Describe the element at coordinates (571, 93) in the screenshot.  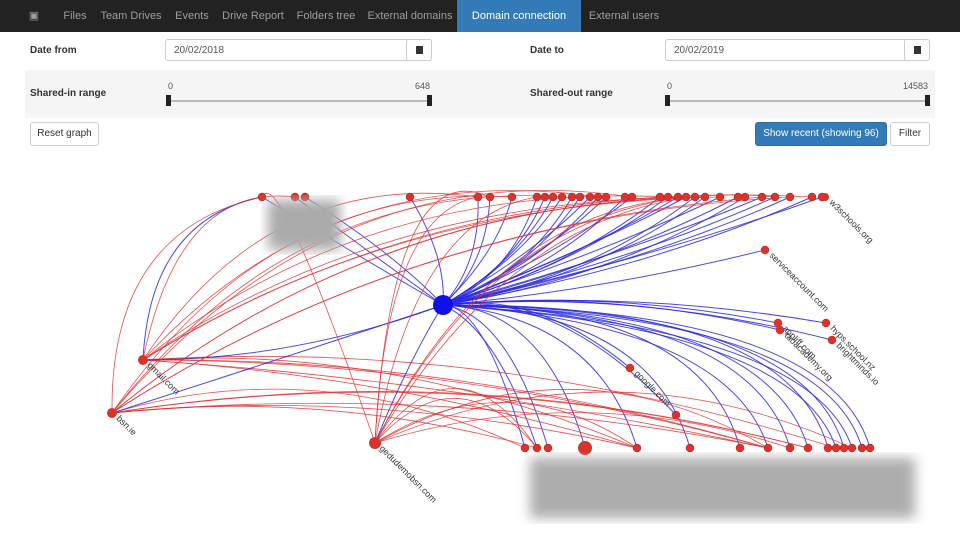
I see `field-label: Shared-out range` at that location.